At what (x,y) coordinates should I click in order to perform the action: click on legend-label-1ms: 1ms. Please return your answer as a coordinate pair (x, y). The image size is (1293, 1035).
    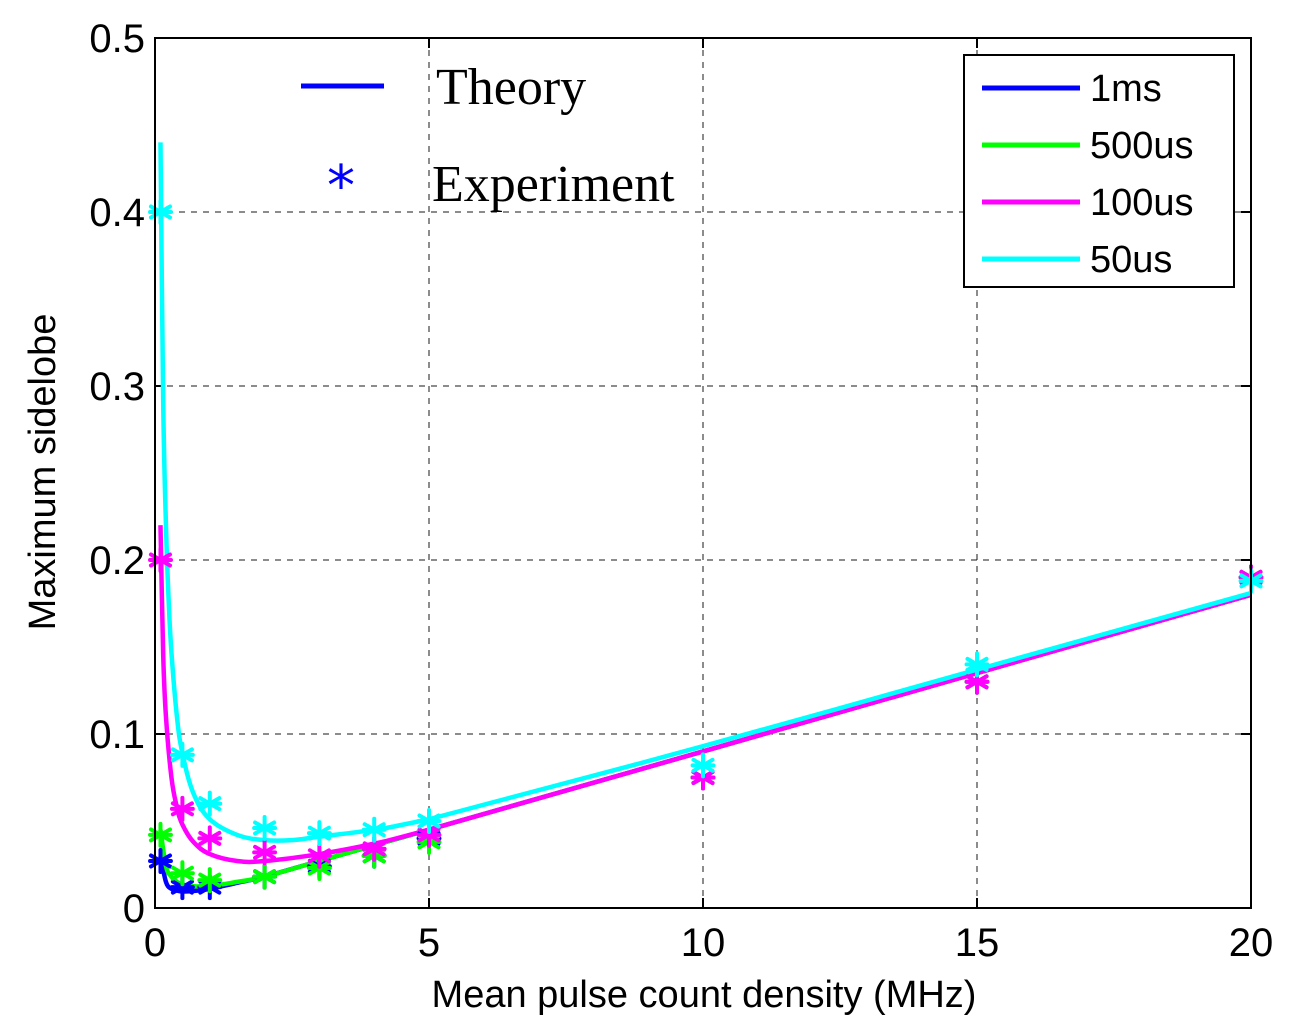
    Looking at the image, I should click on (1126, 89).